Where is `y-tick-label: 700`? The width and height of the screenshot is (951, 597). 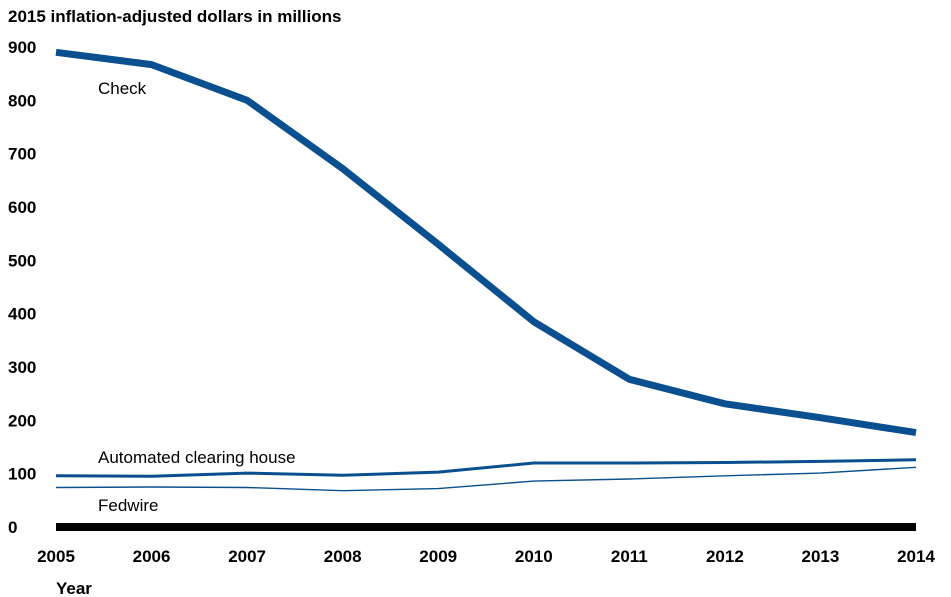 y-tick-label: 700 is located at coordinates (22, 154).